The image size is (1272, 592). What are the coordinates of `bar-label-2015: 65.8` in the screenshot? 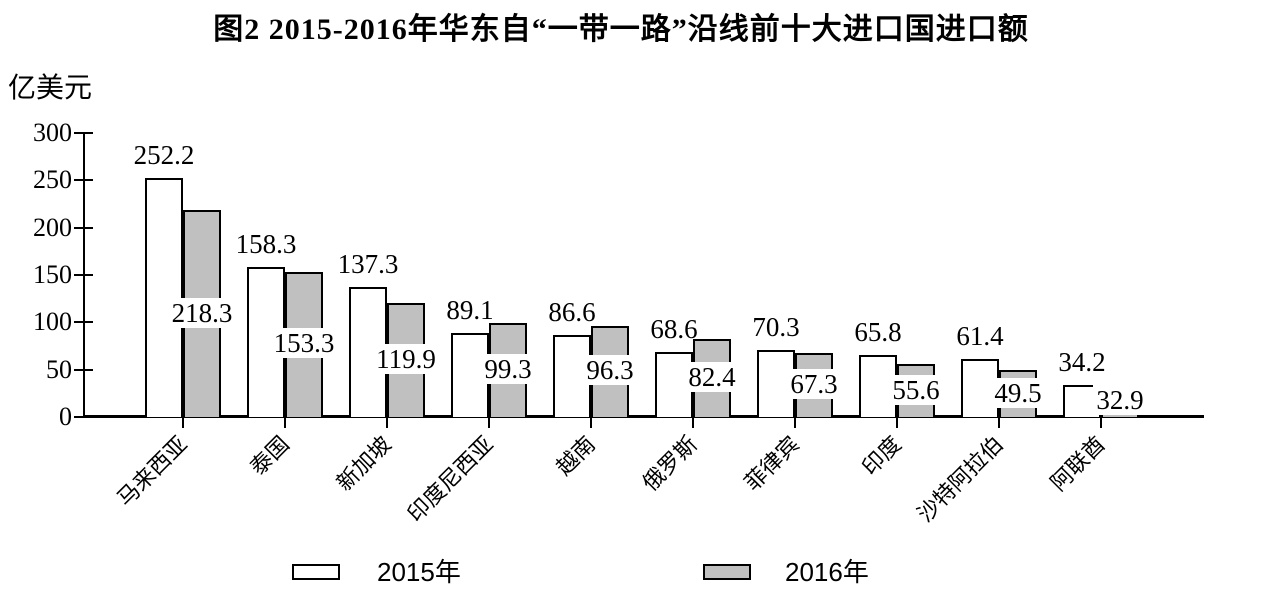 It's located at (878, 331).